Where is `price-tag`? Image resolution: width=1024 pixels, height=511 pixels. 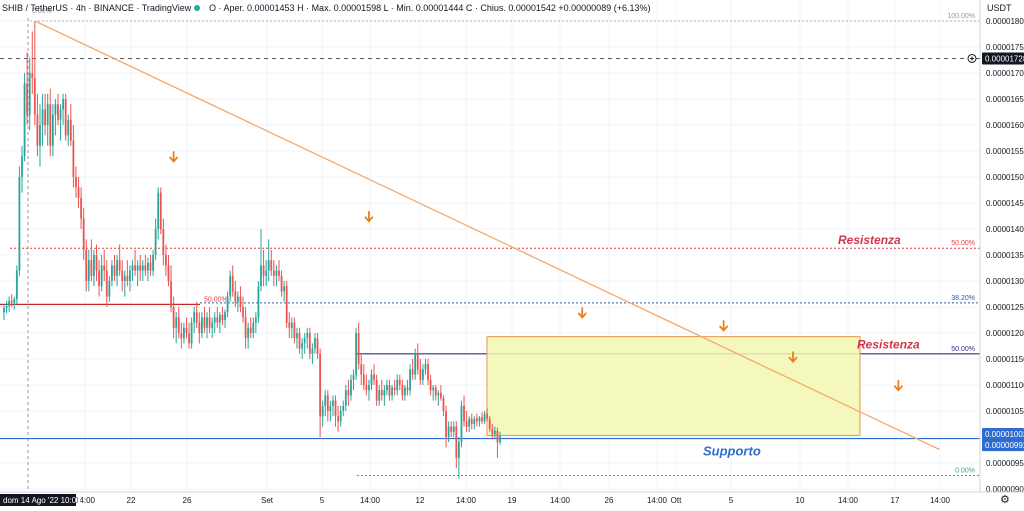 price-tag is located at coordinates (1003, 433).